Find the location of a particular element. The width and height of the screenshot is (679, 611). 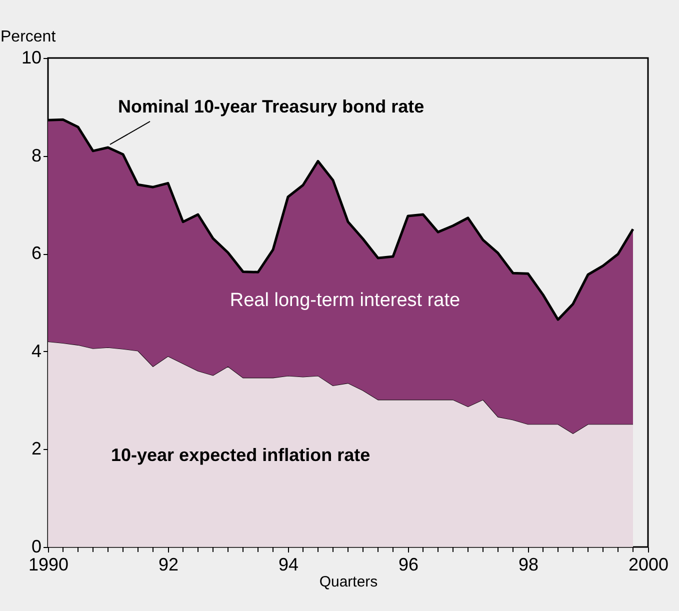

y-tick-label: 0 is located at coordinates (36, 546).